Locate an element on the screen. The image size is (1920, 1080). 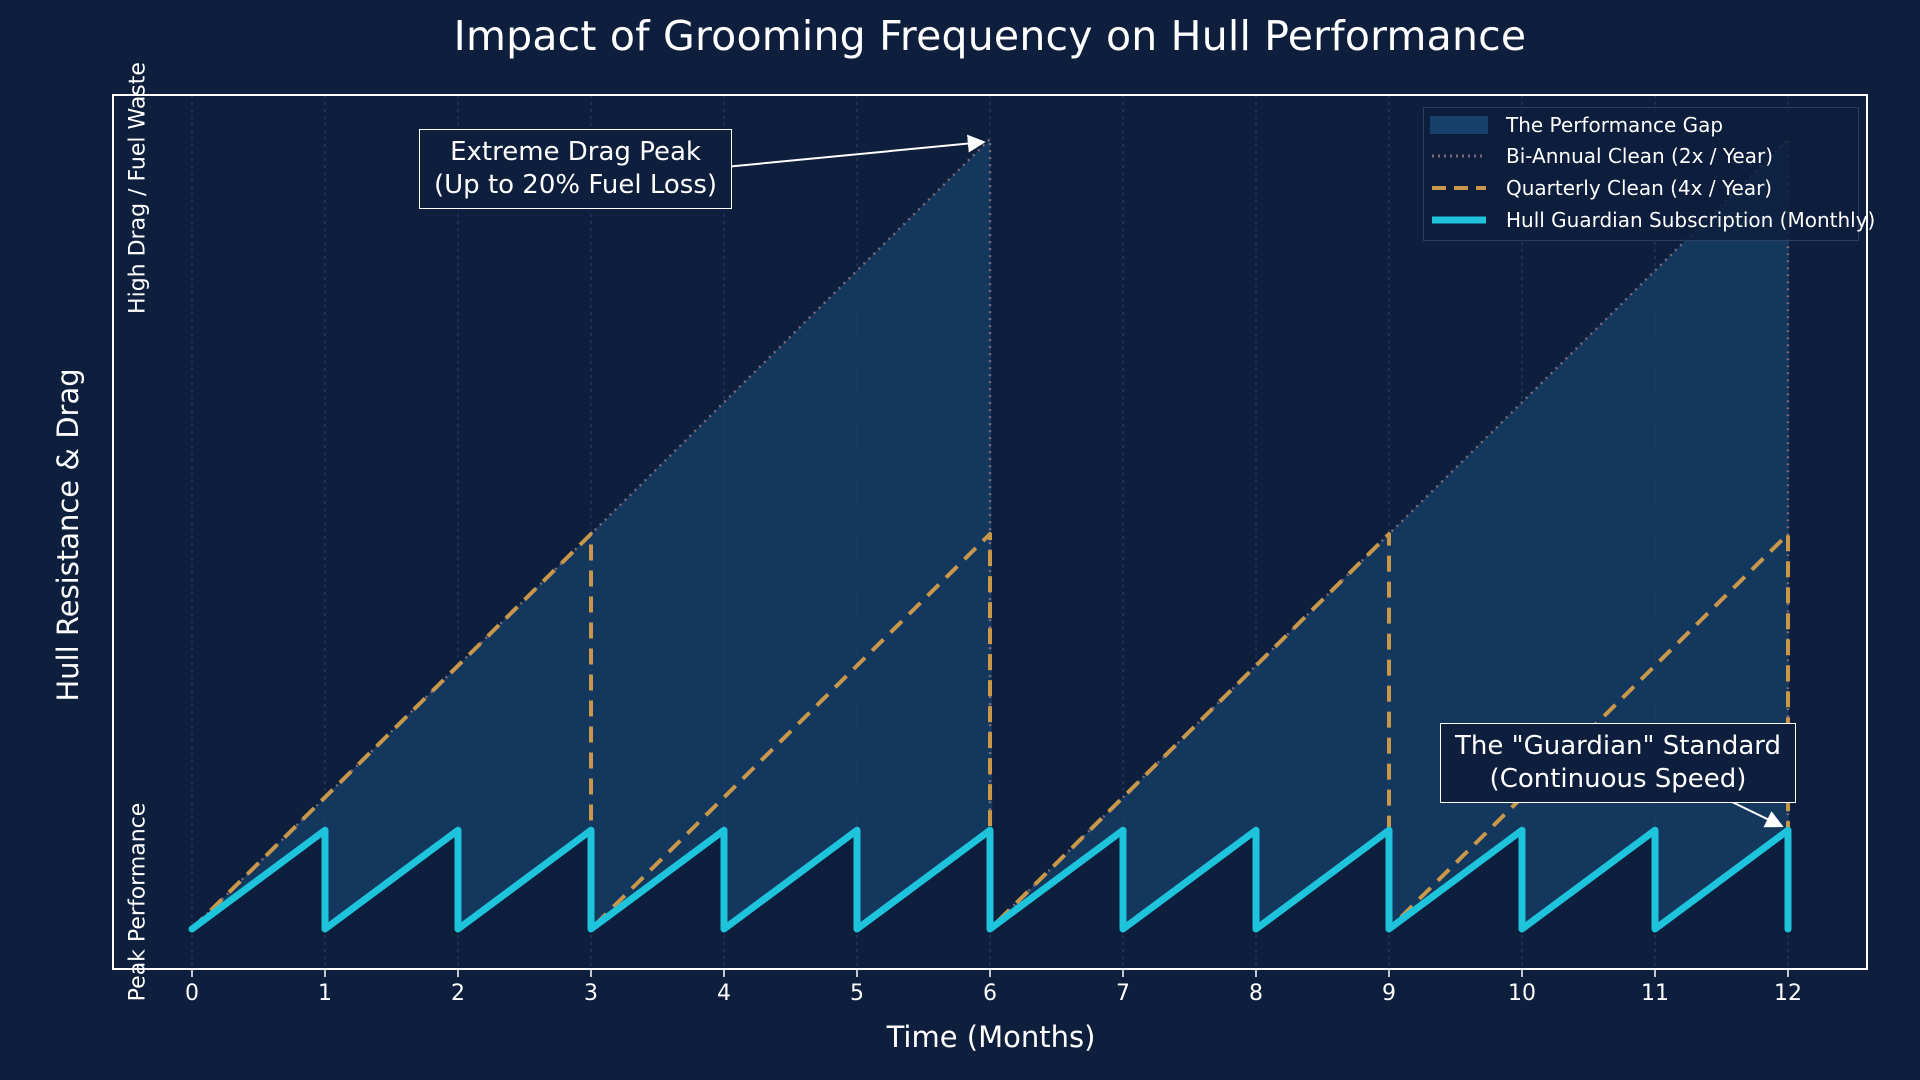
annotation-line: The "Guardian" Standard is located at coordinates (1618, 746).